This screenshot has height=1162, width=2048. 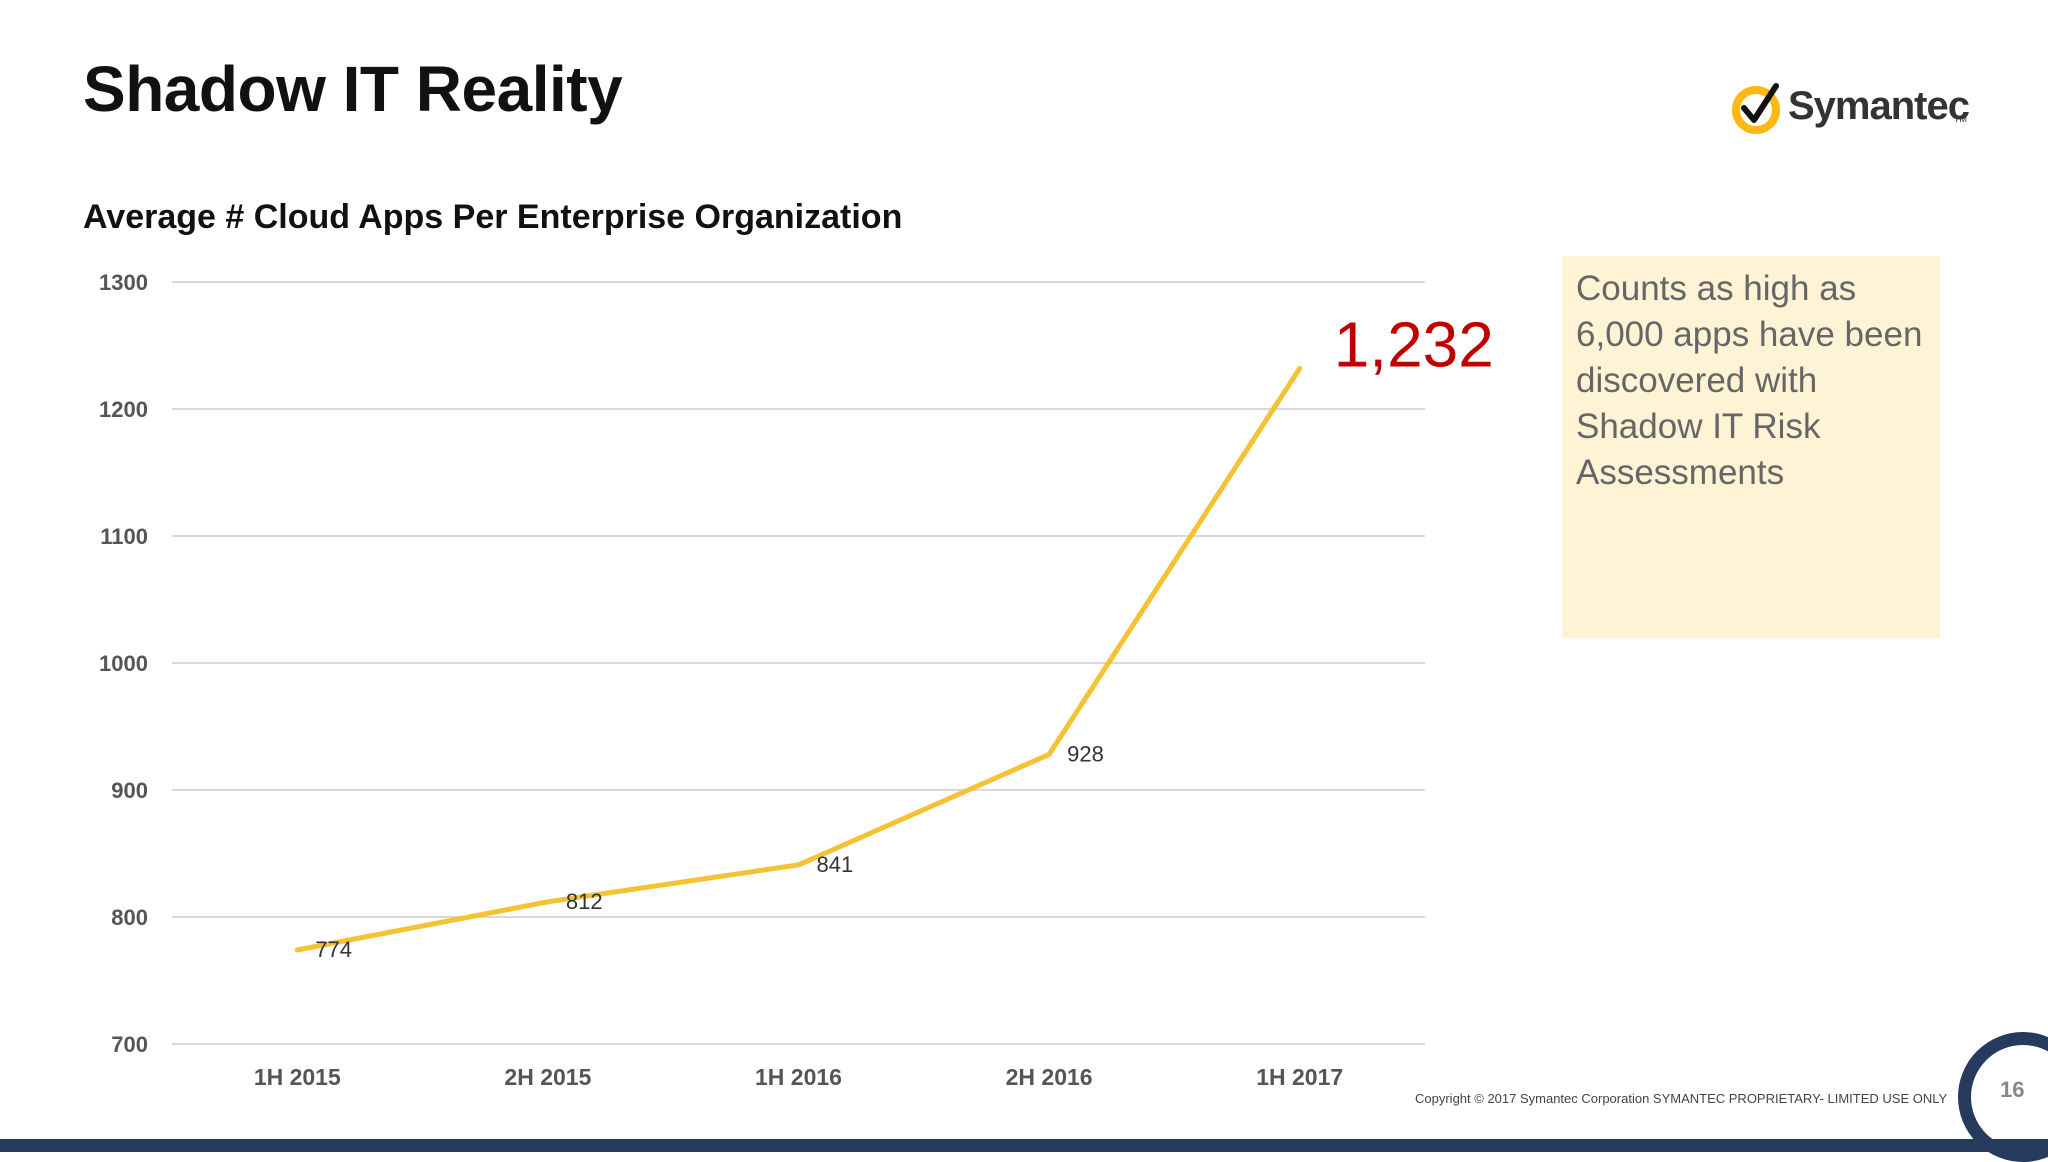 What do you see at coordinates (123, 282) in the screenshot?
I see `y-tick-label: 1300` at bounding box center [123, 282].